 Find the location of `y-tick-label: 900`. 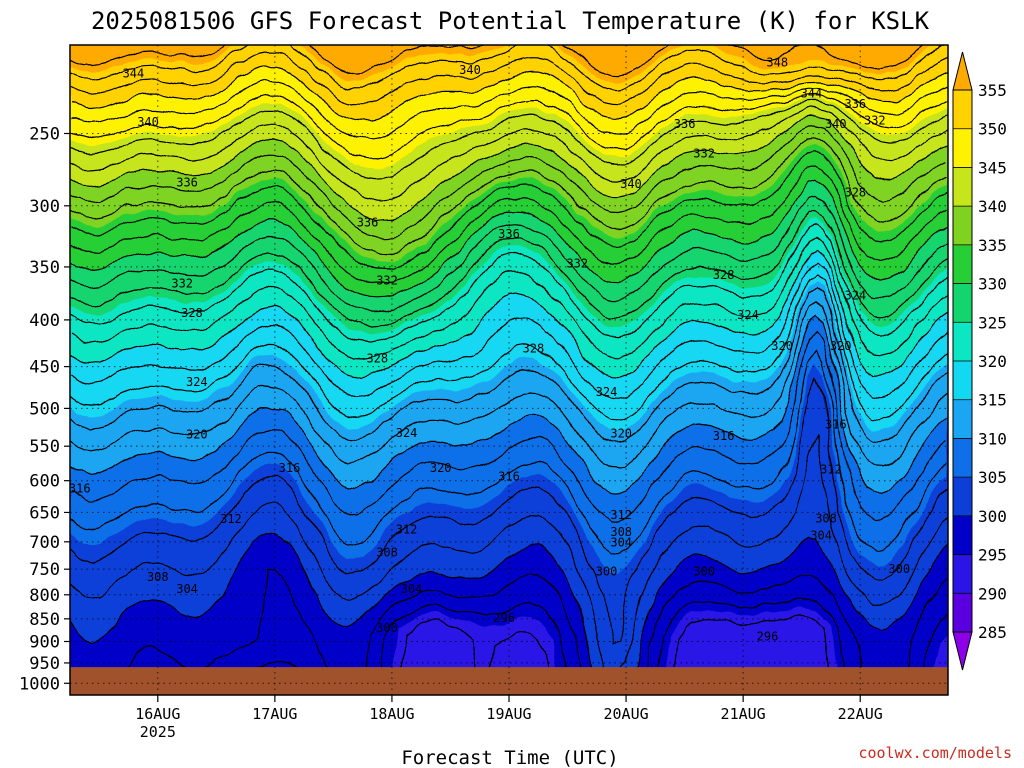

y-tick-label: 900 is located at coordinates (44, 642).